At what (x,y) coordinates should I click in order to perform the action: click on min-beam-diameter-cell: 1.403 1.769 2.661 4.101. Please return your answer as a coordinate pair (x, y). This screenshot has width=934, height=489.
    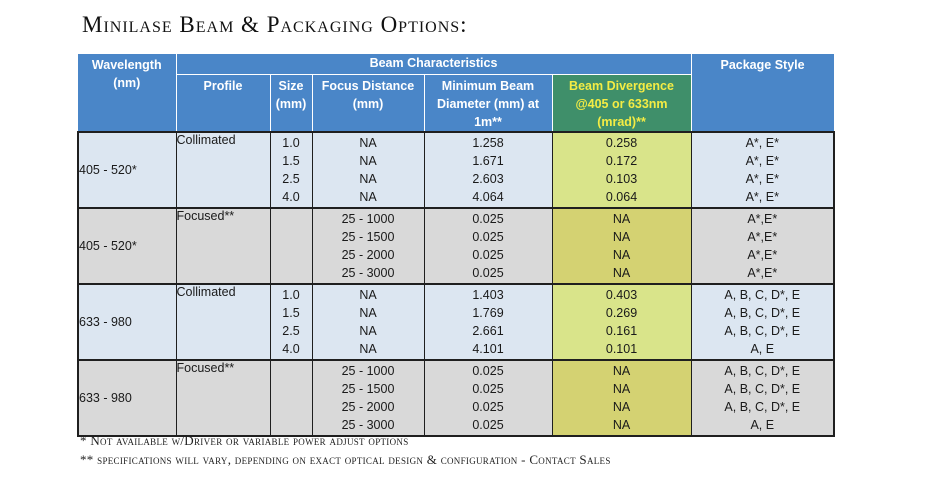
    Looking at the image, I should click on (488, 322).